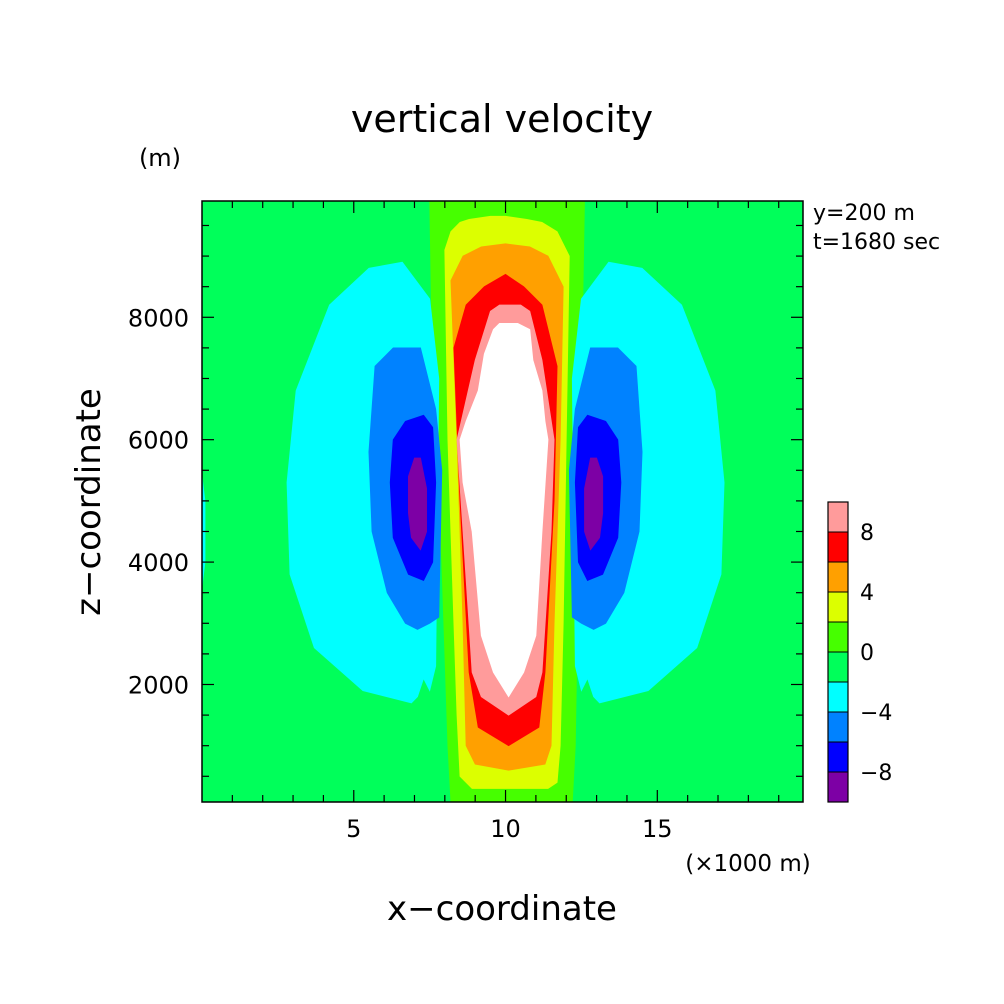  I want to click on colorbar-tick-label: −8, so click(876, 773).